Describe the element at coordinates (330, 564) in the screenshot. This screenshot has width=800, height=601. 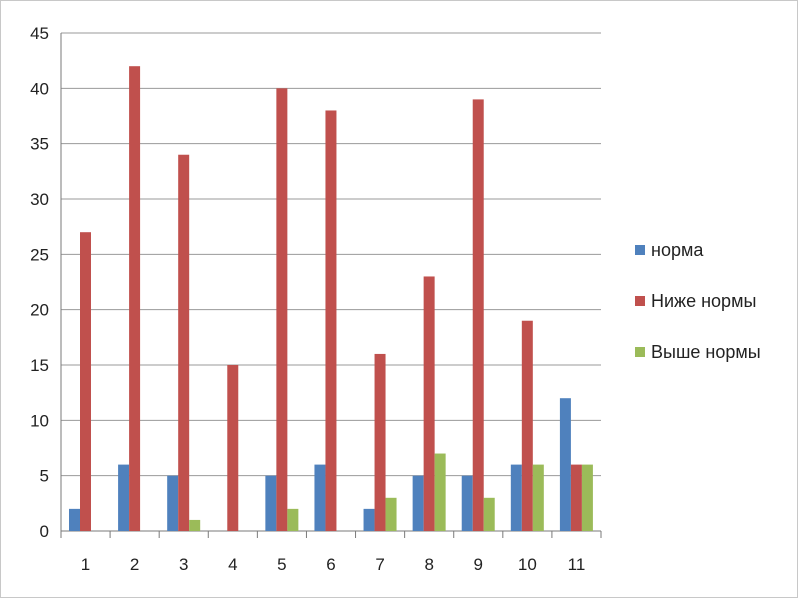
I see `x-tick-label: 6` at that location.